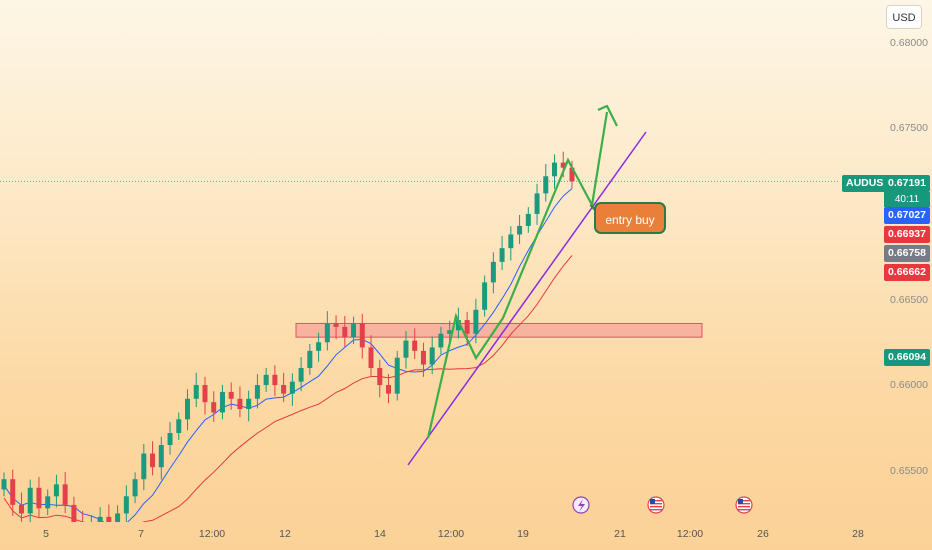 This screenshot has width=932, height=550. What do you see at coordinates (581, 505) in the screenshot?
I see `lightning-event-icon` at bounding box center [581, 505].